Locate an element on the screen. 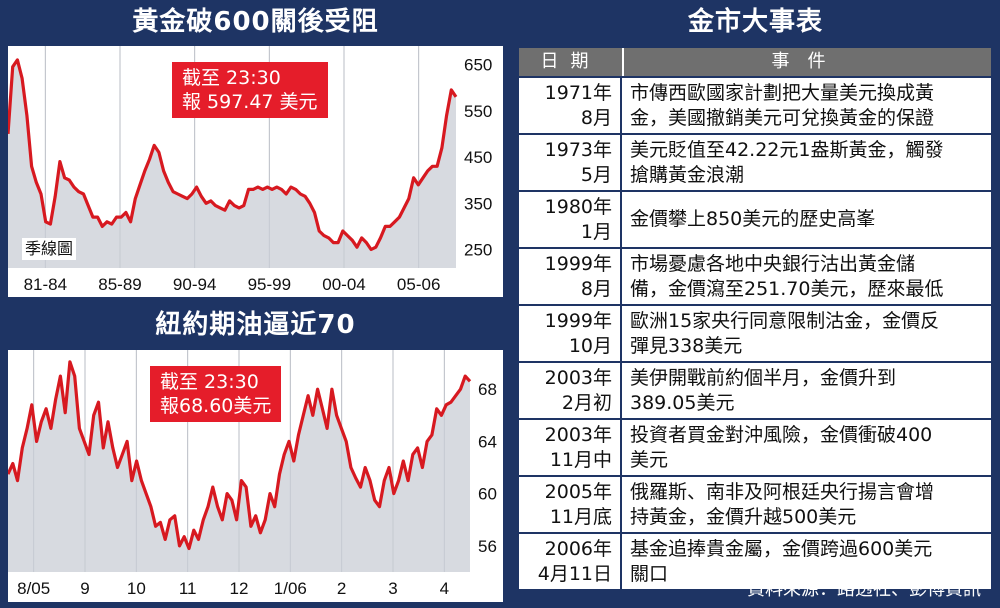 This screenshot has height=608, width=1000. row-event: 美元貶值至42.22元1盎斯黃金，觸發 搶購黃金浪潮 is located at coordinates (806, 162).